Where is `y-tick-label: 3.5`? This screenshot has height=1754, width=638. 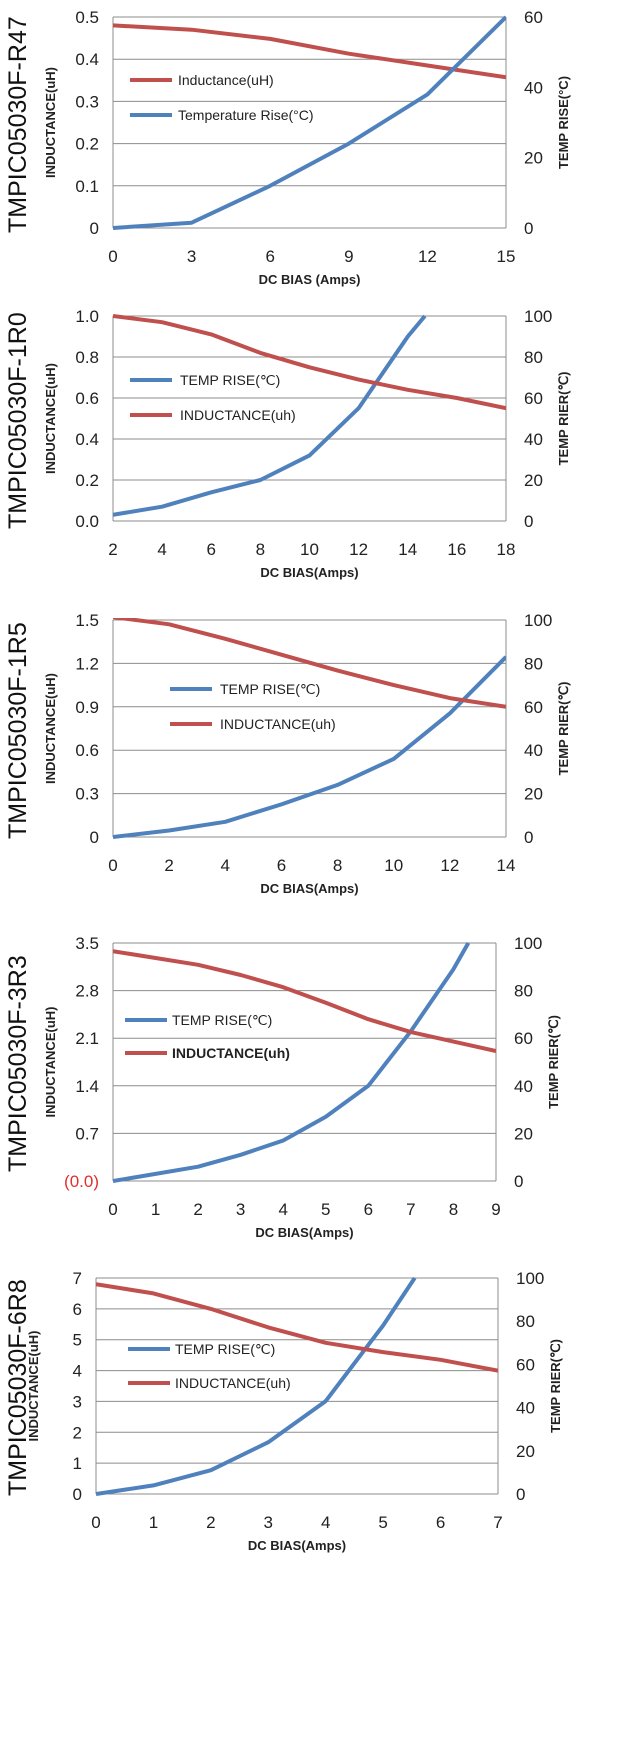 y-tick-label: 3.5 is located at coordinates (87, 943).